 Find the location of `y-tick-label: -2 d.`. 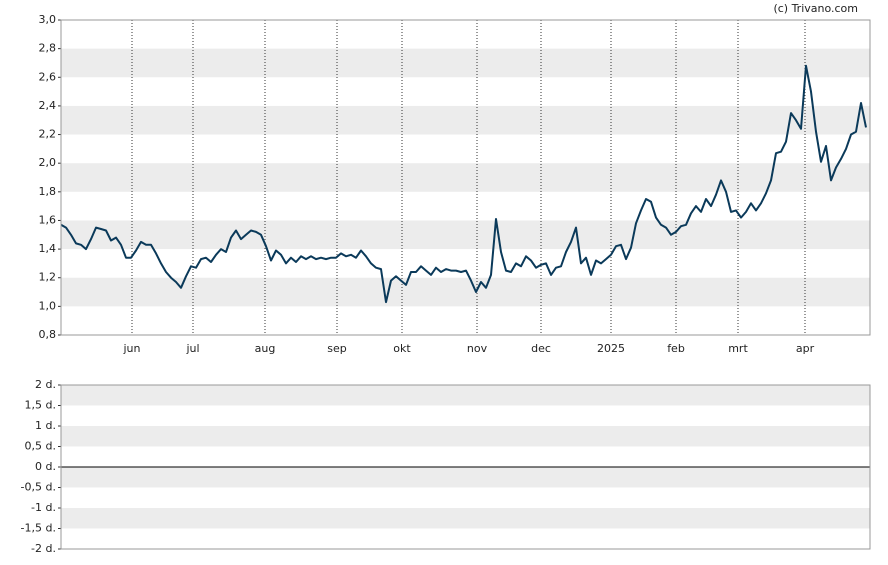

y-tick-label: -2 d. is located at coordinates (43, 548).